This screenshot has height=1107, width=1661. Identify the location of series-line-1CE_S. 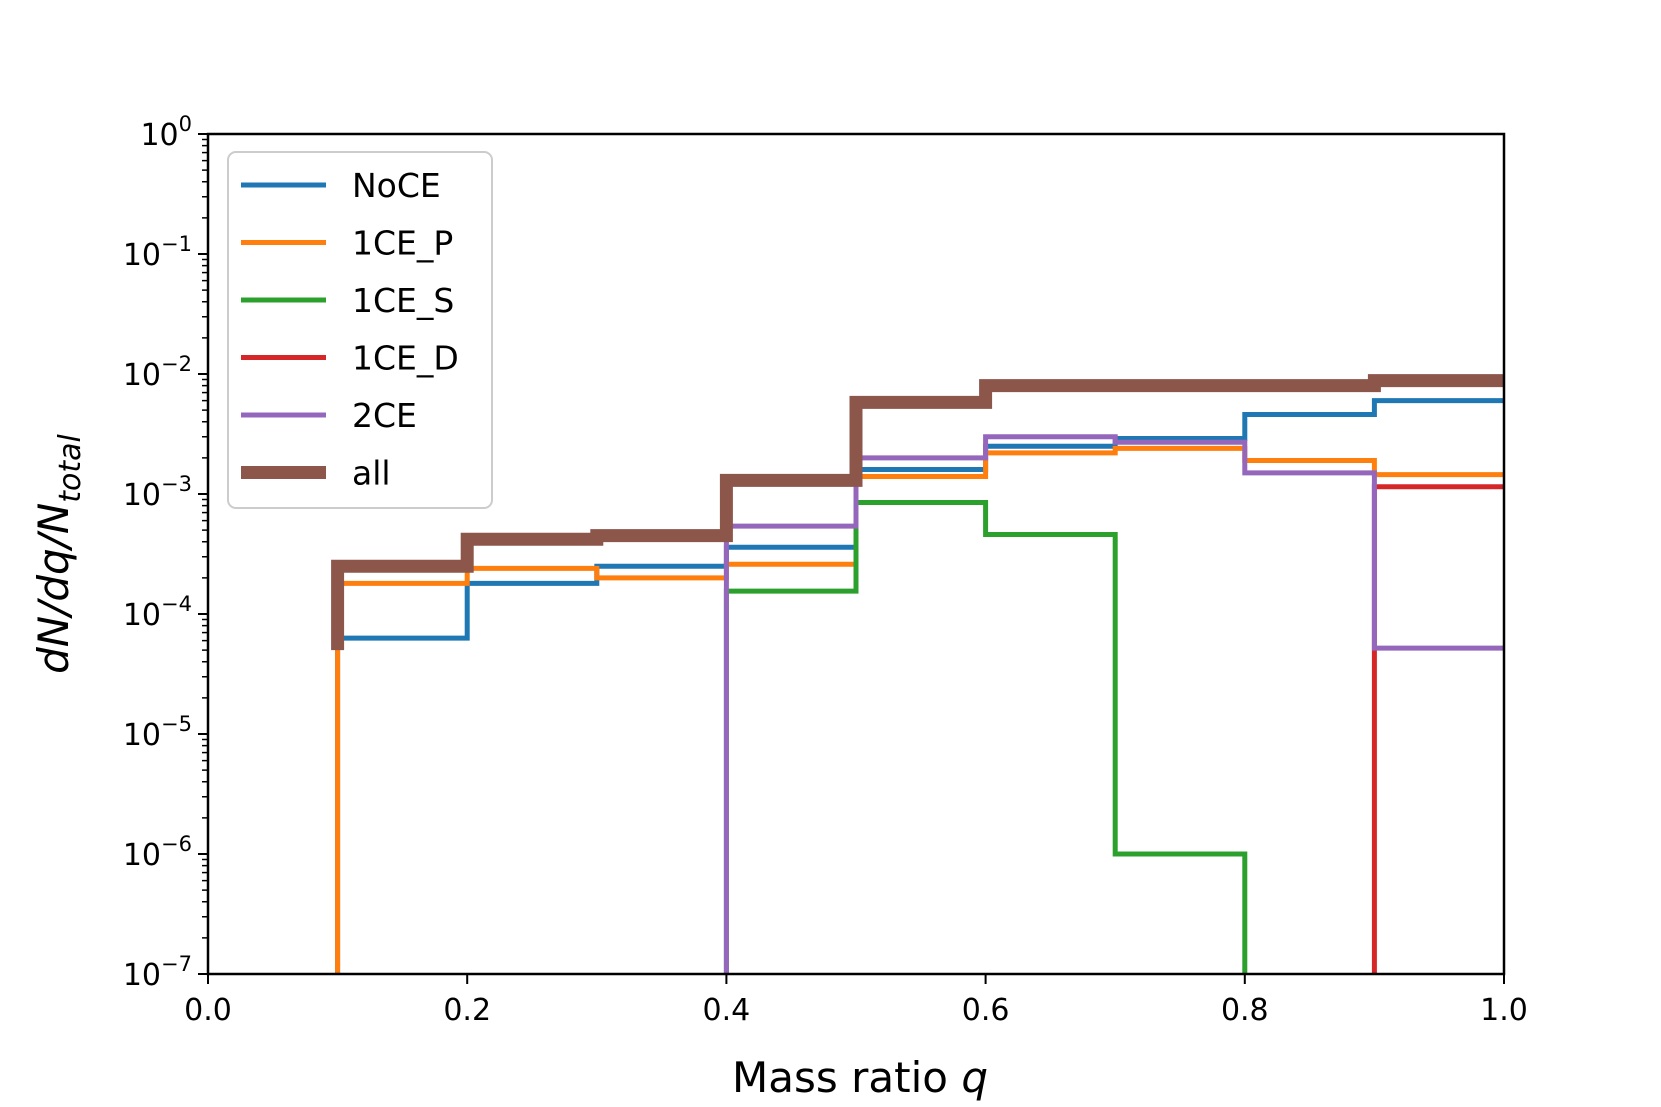
(985, 736).